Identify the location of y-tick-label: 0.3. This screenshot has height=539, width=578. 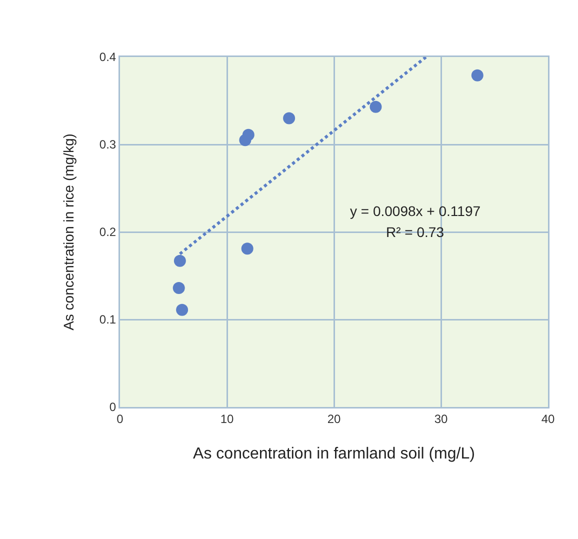
(107, 145).